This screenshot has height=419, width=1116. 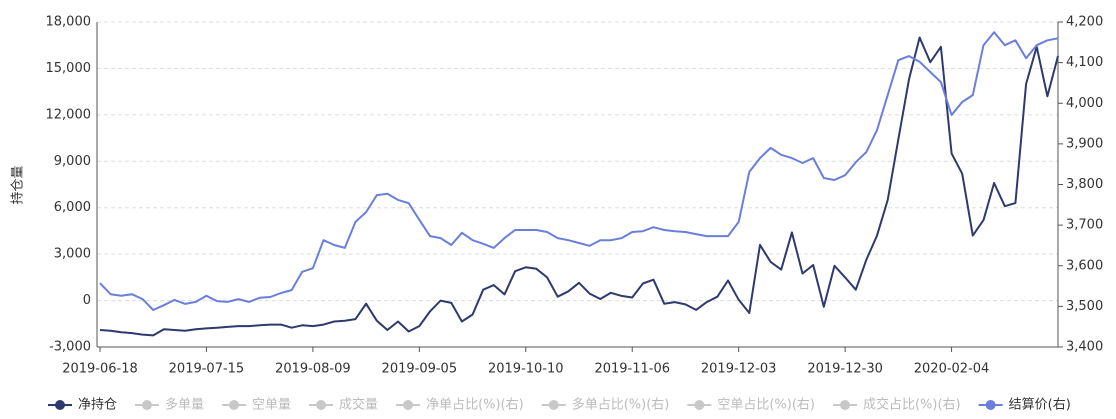 I want to click on x-tick-label: 2019-12-30, so click(x=845, y=369).